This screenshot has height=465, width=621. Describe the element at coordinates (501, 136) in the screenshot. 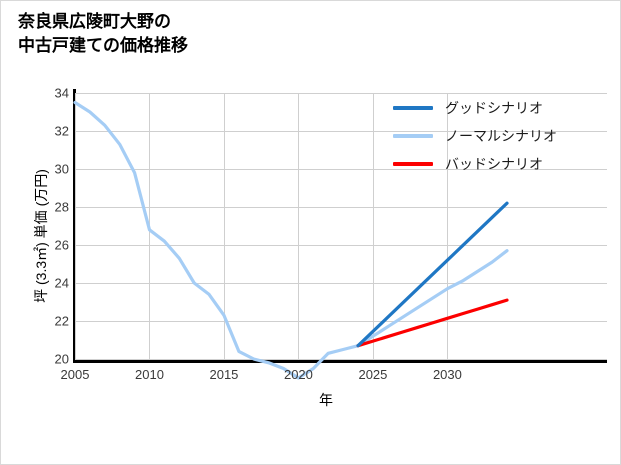

I see `legend-label-normal: ノーマルシナリオ` at that location.